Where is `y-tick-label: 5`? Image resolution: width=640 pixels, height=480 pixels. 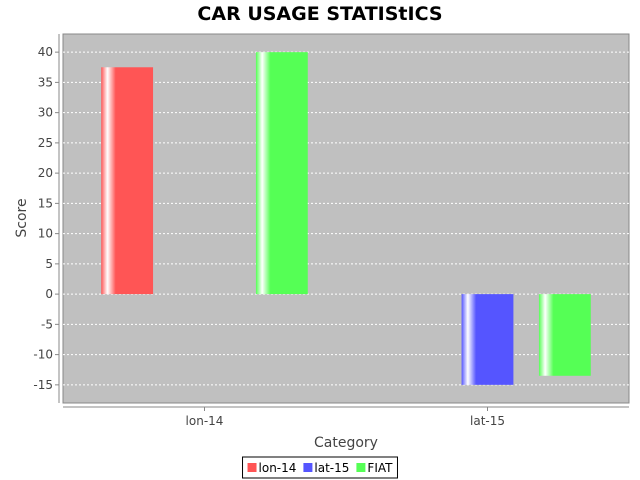
y-tick-label: 5 is located at coordinates (49, 264).